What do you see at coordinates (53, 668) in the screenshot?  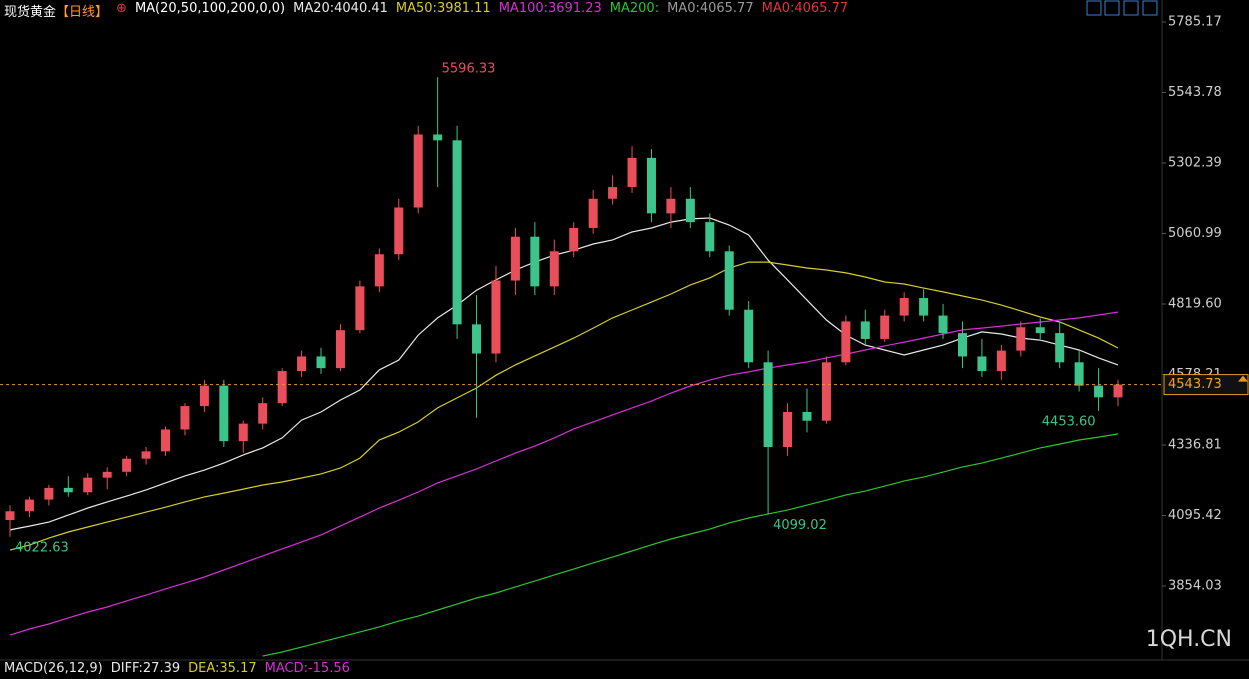 I see `macd-entry: MACD(26,12,9)` at bounding box center [53, 668].